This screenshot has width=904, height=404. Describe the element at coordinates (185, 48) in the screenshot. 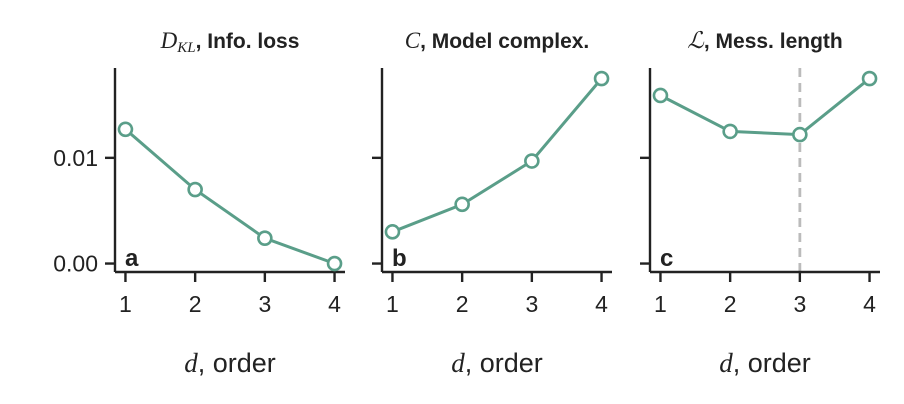

I see `title-subscript: KL` at that location.